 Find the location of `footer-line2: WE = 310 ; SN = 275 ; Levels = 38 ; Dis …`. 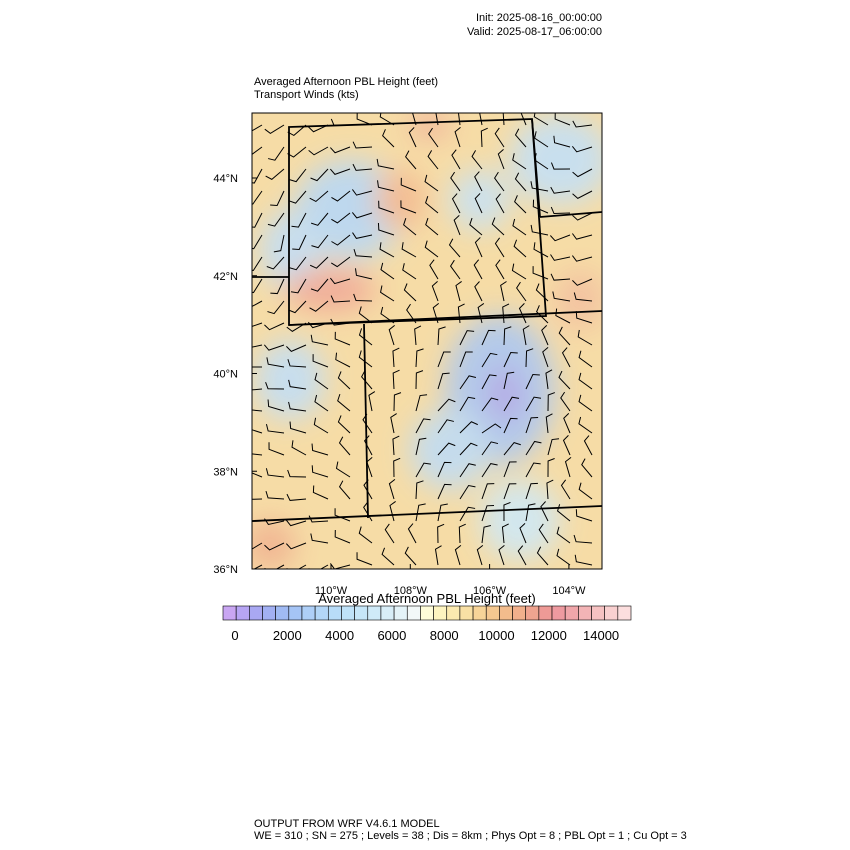

footer-line2: WE = 310 ; SN = 275 ; Levels = 38 ; Dis … is located at coordinates (470, 836).